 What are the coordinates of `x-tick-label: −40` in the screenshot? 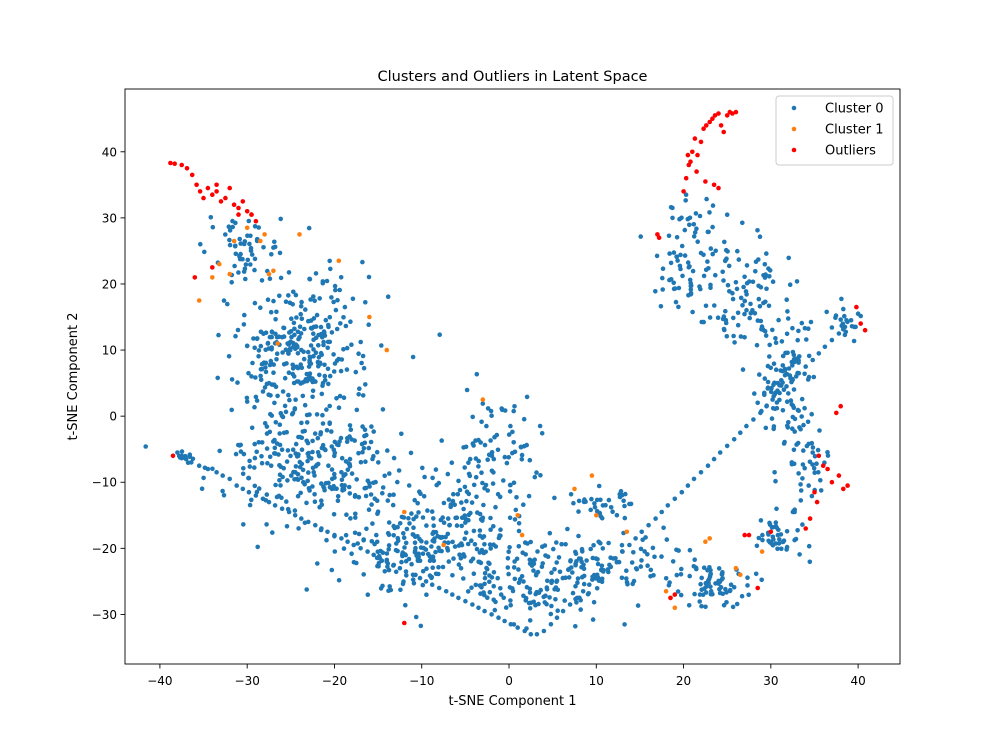 It's located at (159, 681).